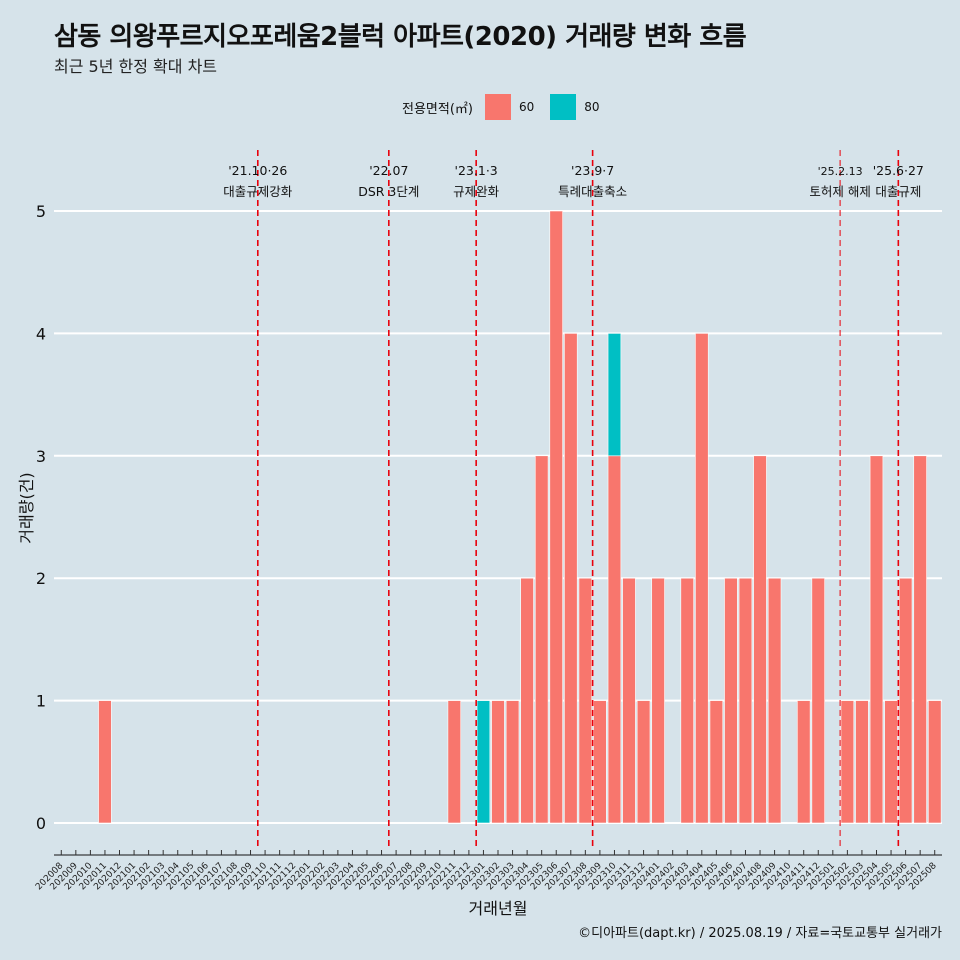 This screenshot has height=960, width=960. I want to click on legend-item-60: 60, so click(511, 107).